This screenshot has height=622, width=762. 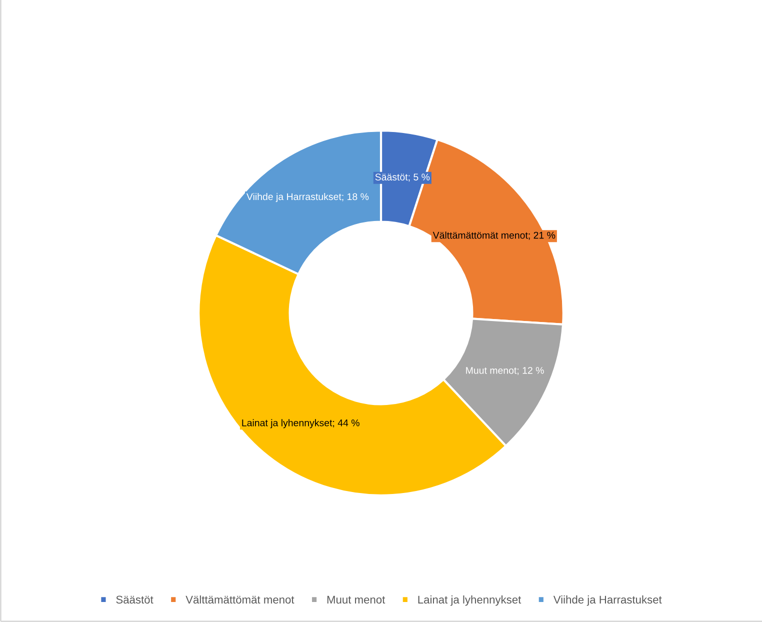 I want to click on legend-label: Välttämättömät menot, so click(x=240, y=599).